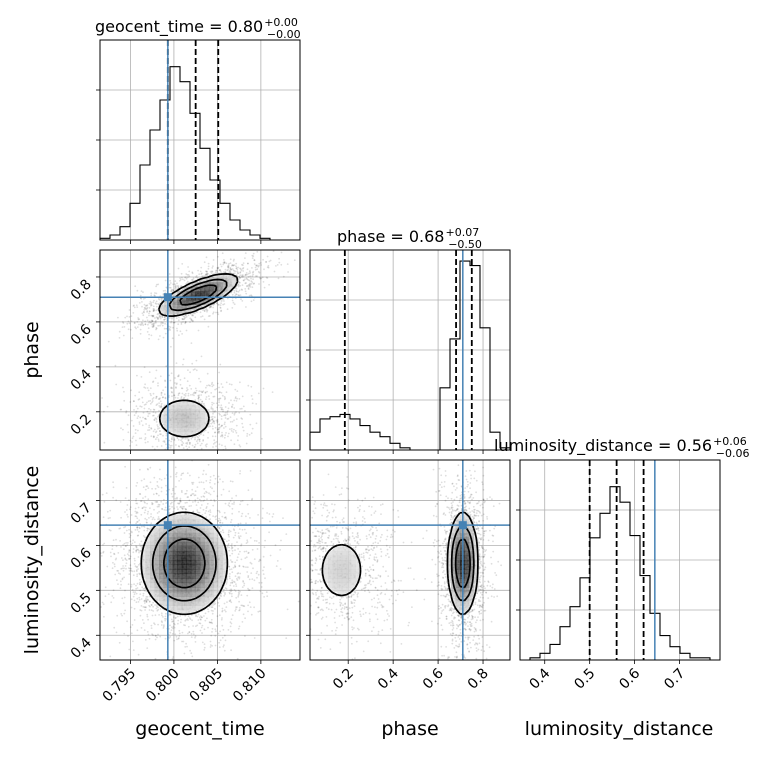 This screenshot has width=760, height=760. I want to click on x-axis-label-luminosity-distance: luminosity_distance, so click(619, 729).